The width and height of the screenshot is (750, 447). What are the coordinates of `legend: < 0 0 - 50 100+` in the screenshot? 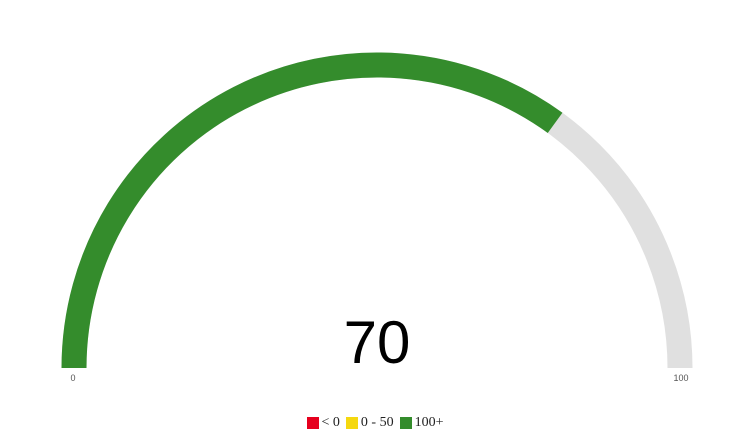 It's located at (375, 423).